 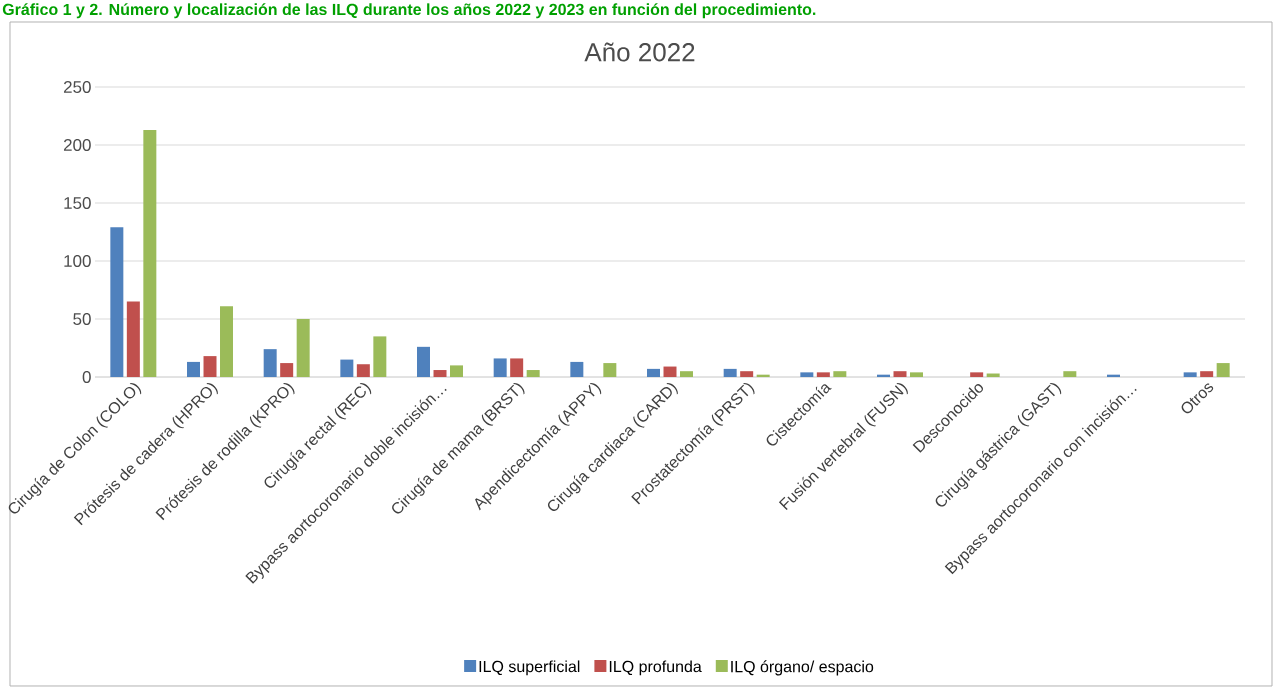 I want to click on y-tick-label: 100, so click(x=77, y=261).